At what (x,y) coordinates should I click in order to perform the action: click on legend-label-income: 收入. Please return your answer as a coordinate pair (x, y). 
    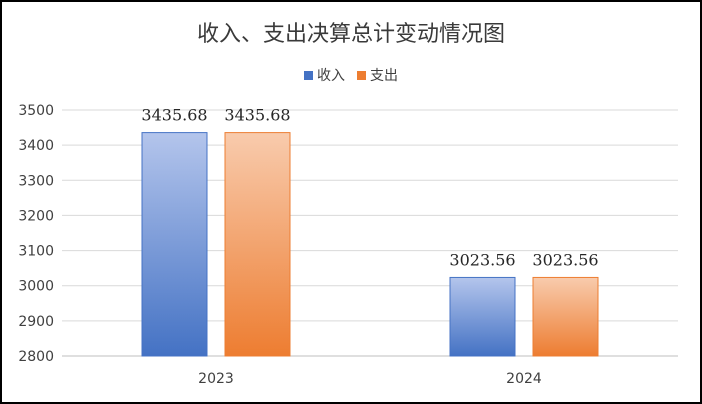
    Looking at the image, I should click on (331, 76).